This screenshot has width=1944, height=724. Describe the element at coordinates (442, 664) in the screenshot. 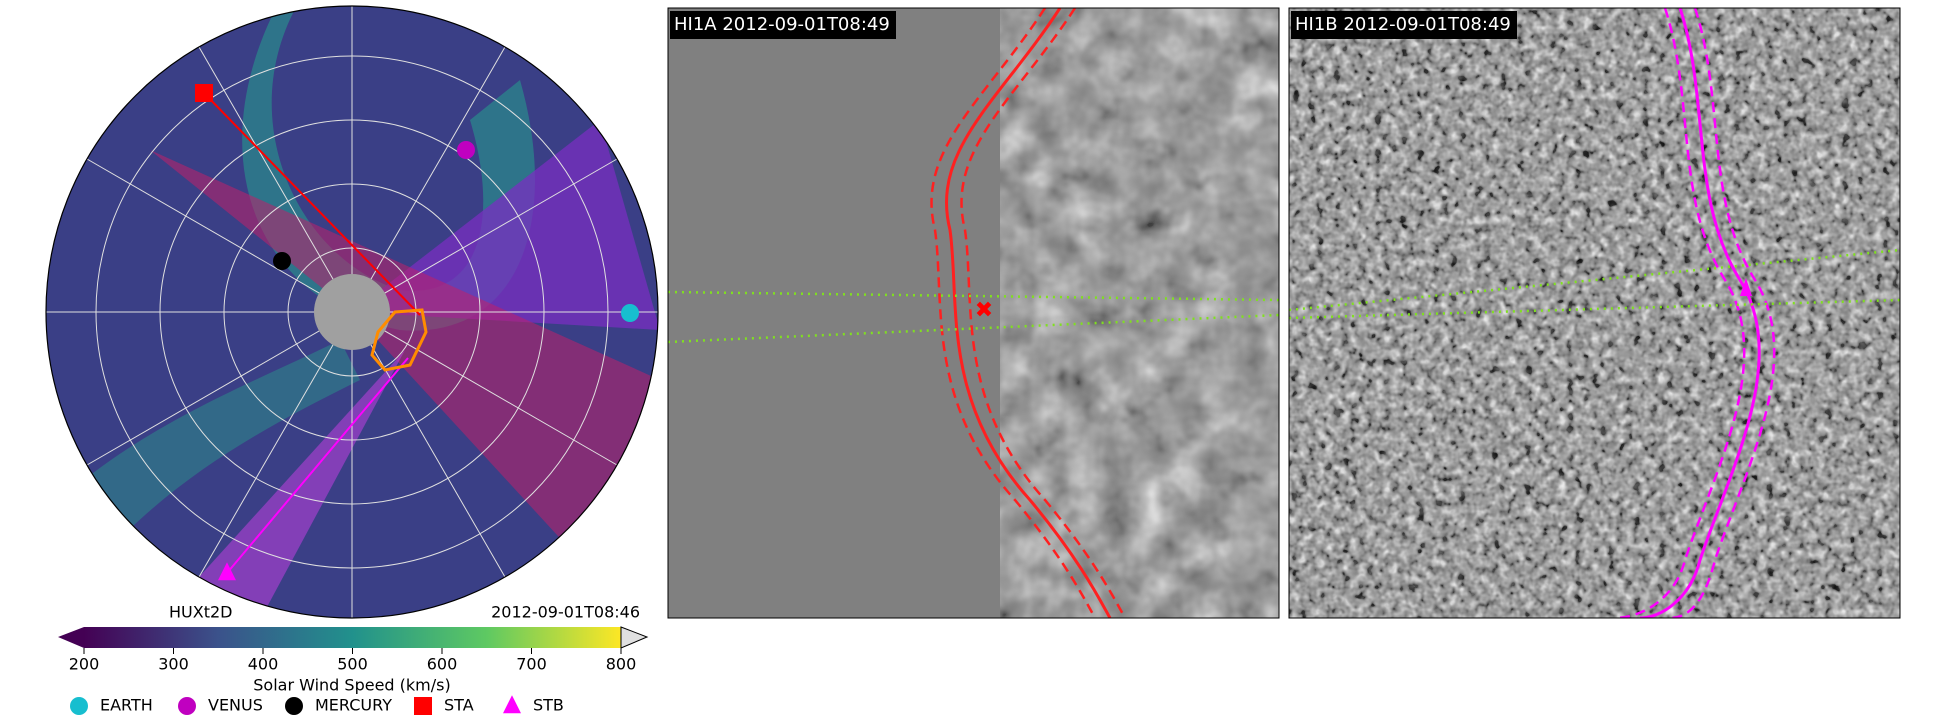

I see `colorbar-tick-label: 600` at that location.